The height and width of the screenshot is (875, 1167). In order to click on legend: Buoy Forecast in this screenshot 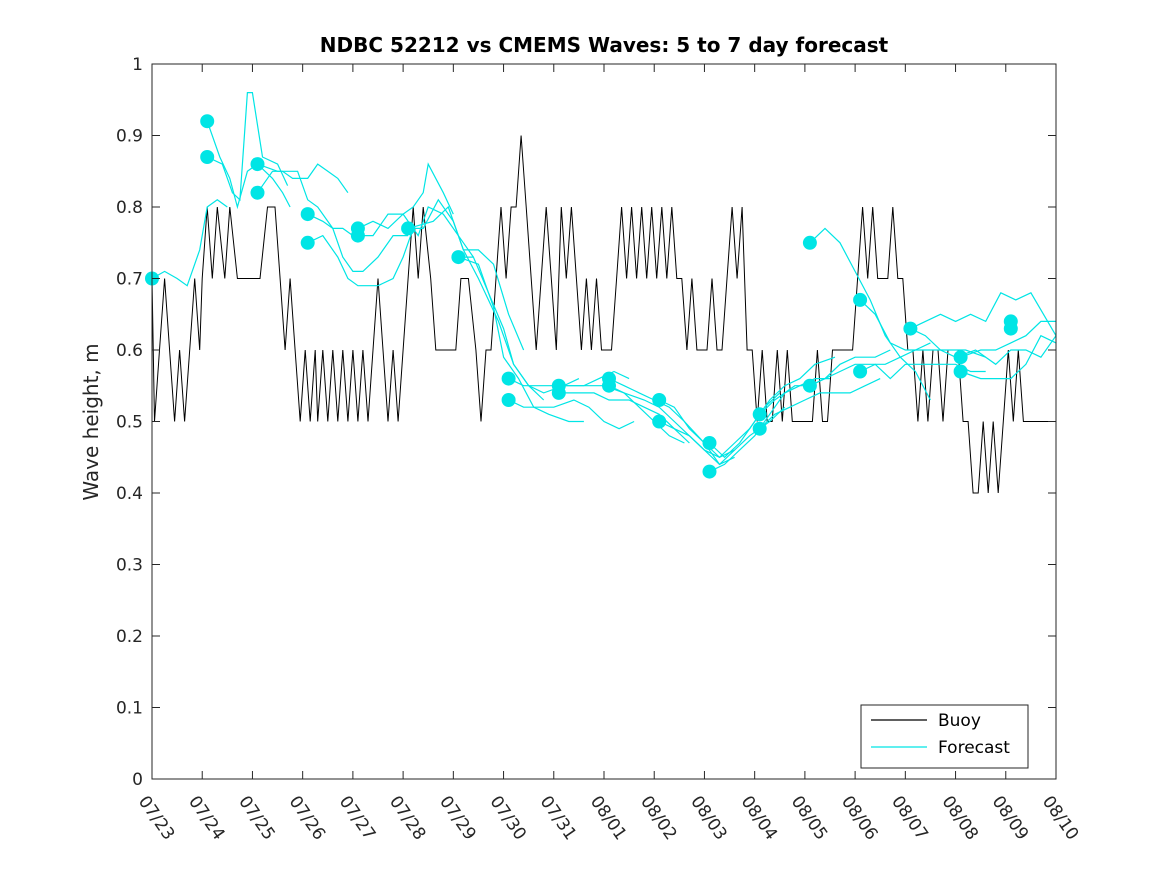, I will do `click(944, 736)`.